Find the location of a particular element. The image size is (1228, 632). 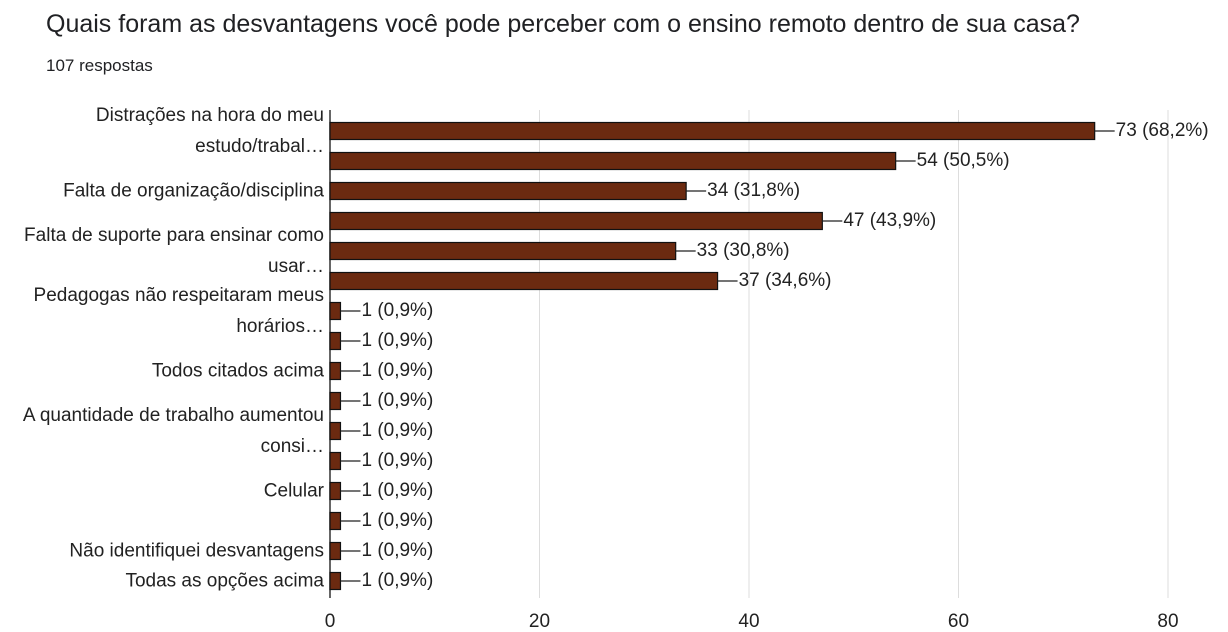

value-label: 34 (31,8%) is located at coordinates (753, 190).